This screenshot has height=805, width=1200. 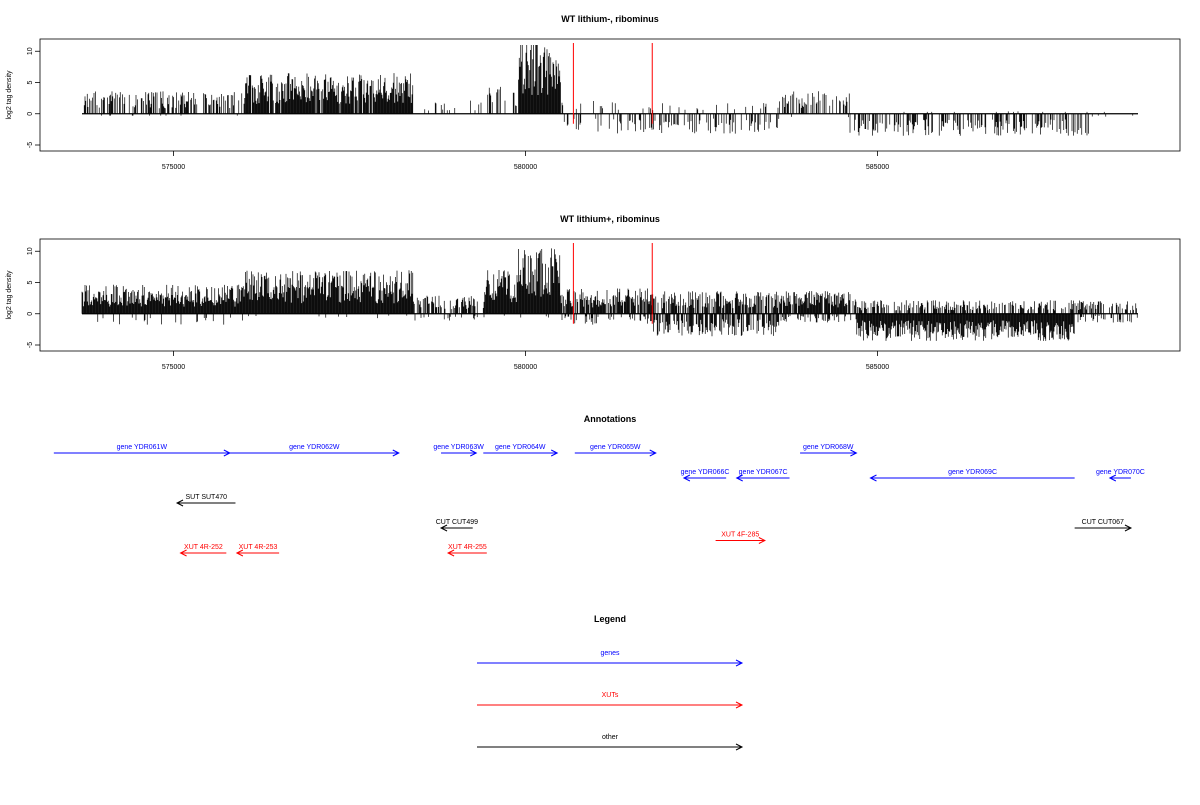 I want to click on feature-label: gene YDR064W, so click(x=520, y=447).